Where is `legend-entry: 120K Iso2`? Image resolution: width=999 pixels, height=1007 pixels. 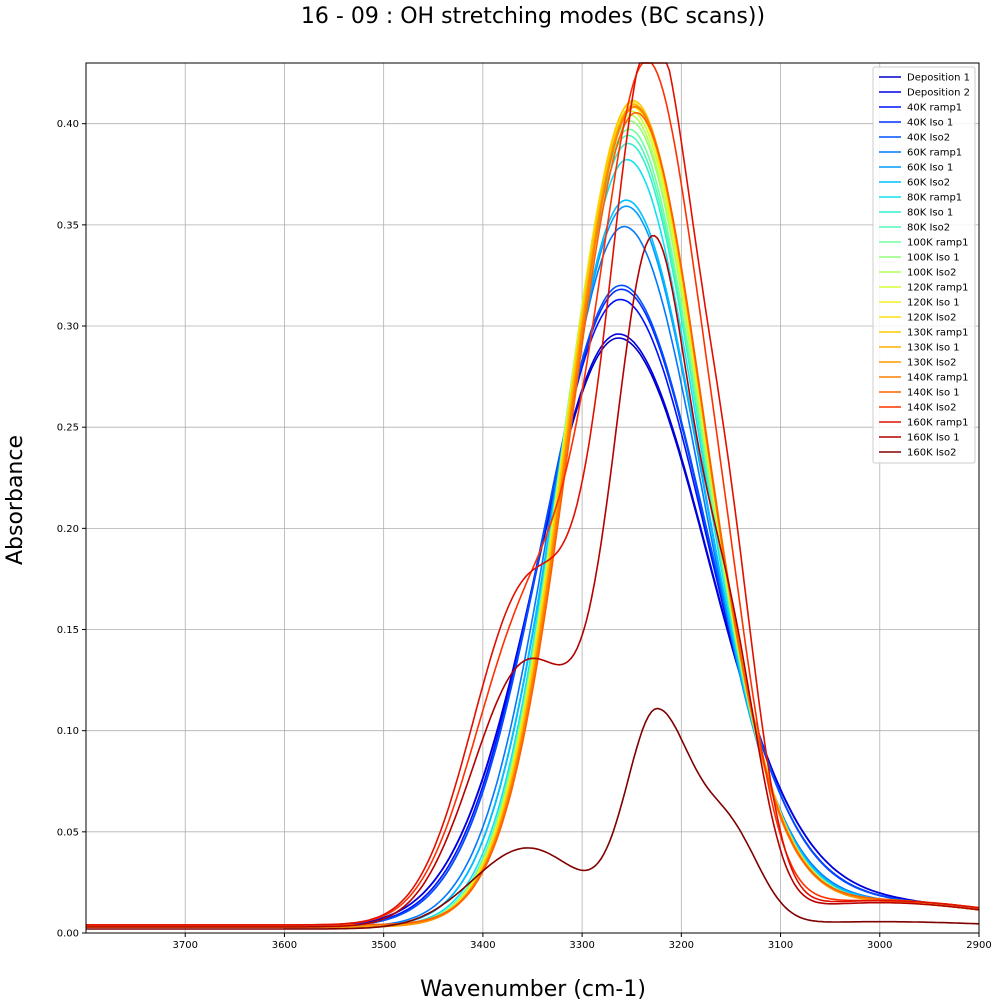 legend-entry: 120K Iso2 is located at coordinates (931, 318).